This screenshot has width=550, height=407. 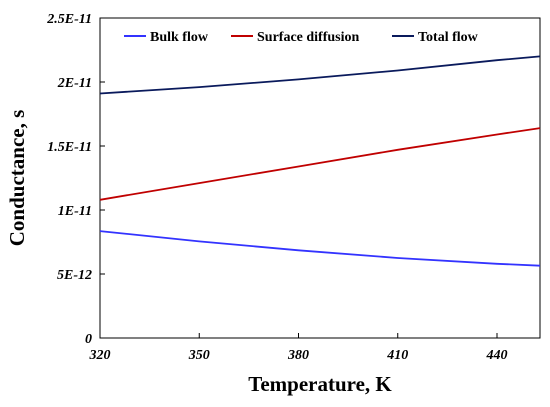 I want to click on y-tick-label: 2E-11, so click(x=74, y=83).